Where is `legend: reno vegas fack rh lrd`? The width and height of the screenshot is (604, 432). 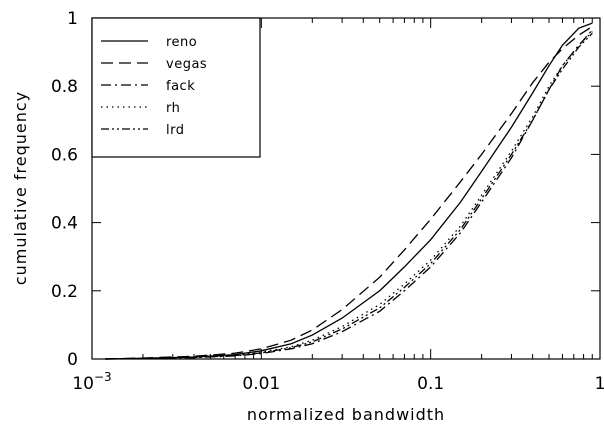 legend: reno vegas fack rh lrd is located at coordinates (176, 87).